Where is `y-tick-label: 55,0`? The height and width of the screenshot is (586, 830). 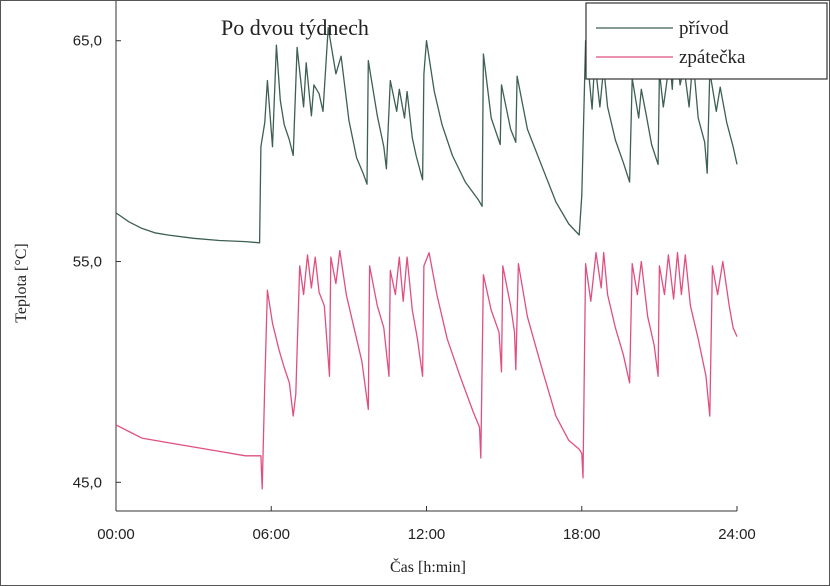 y-tick-label: 55,0 is located at coordinates (87, 262).